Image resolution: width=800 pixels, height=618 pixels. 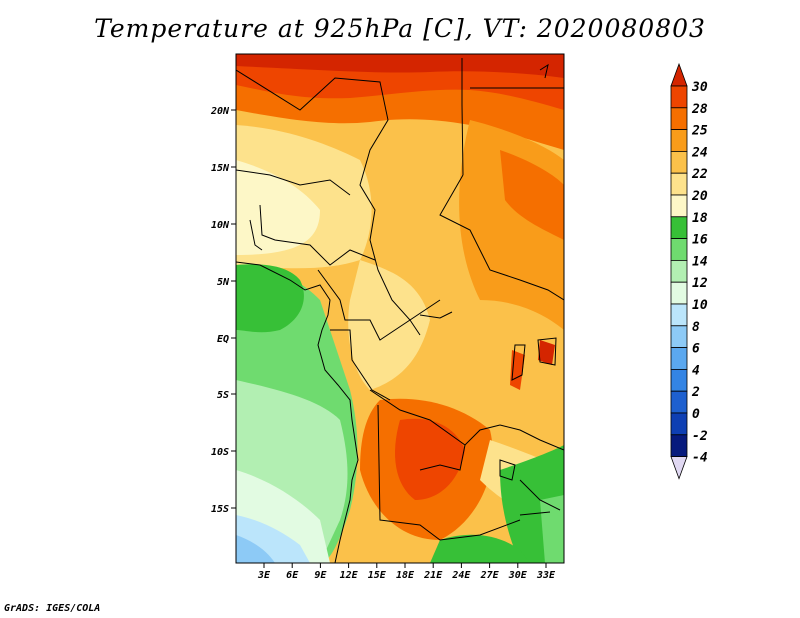 I want to click on field-east-hot, so click(x=532, y=195).